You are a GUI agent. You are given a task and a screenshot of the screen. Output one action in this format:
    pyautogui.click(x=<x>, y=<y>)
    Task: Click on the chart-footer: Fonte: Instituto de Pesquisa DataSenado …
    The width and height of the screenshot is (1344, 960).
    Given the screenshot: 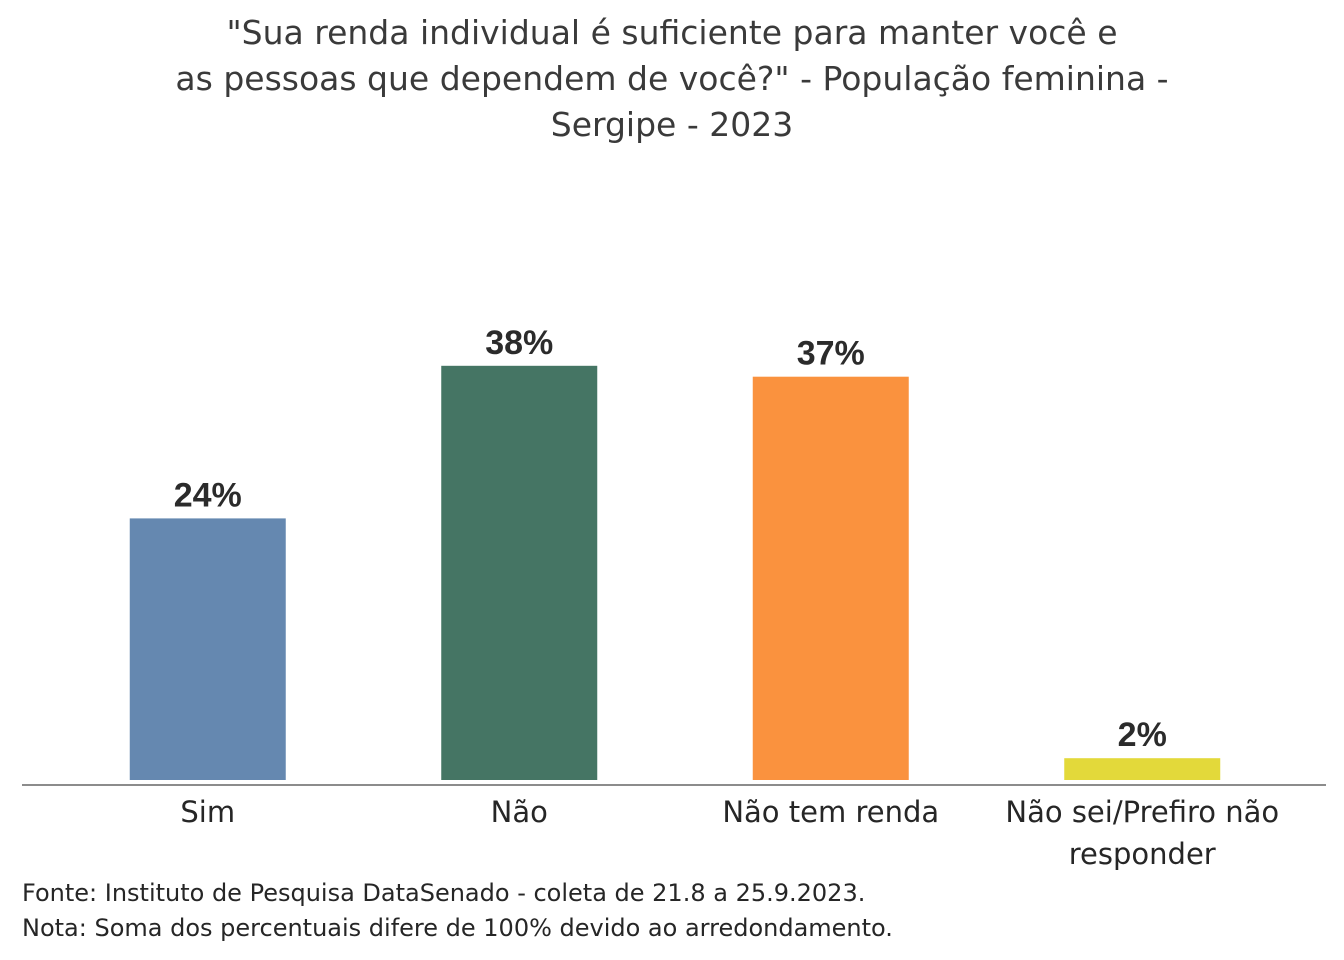 What is the action you would take?
    pyautogui.click(x=457, y=911)
    